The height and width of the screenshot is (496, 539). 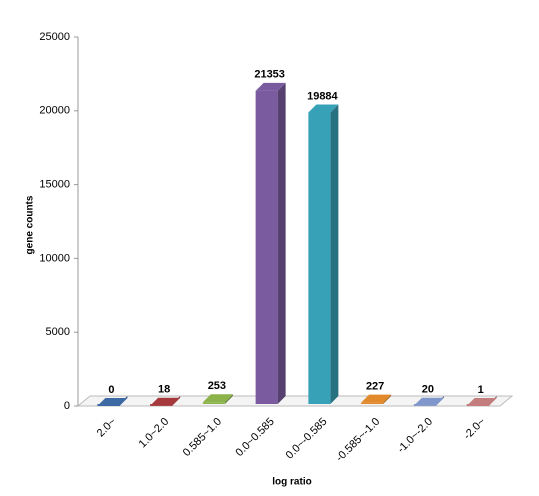 I want to click on x-tick-label: -1.0~-2.0, so click(x=415, y=436).